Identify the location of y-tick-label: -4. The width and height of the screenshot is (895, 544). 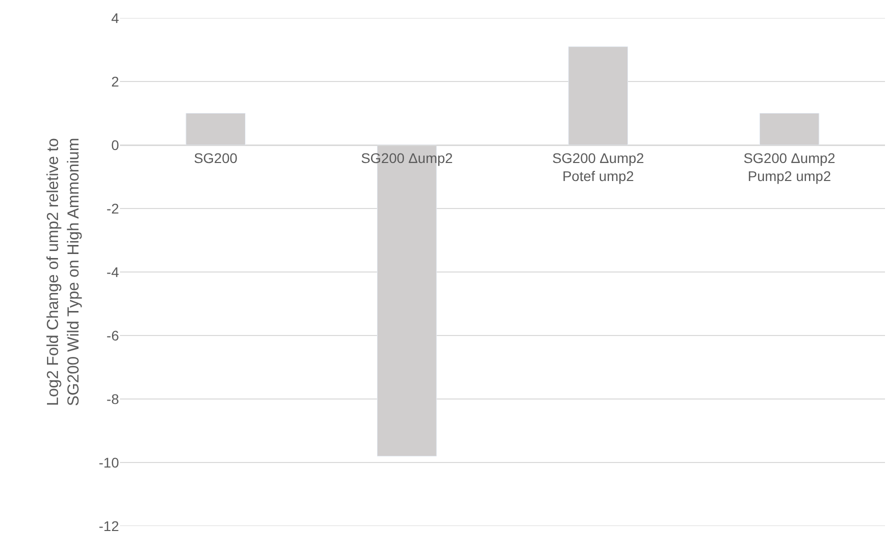
(113, 272).